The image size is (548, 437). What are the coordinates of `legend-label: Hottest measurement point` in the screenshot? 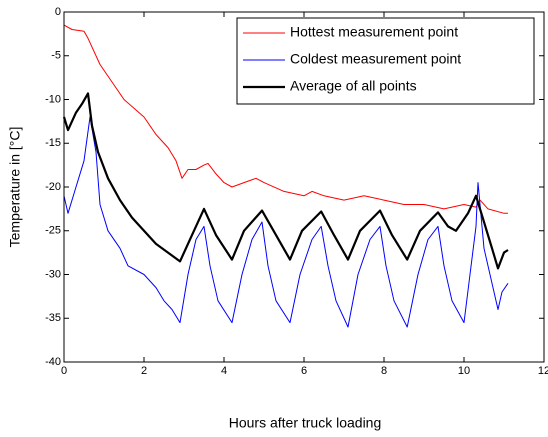 It's located at (374, 32).